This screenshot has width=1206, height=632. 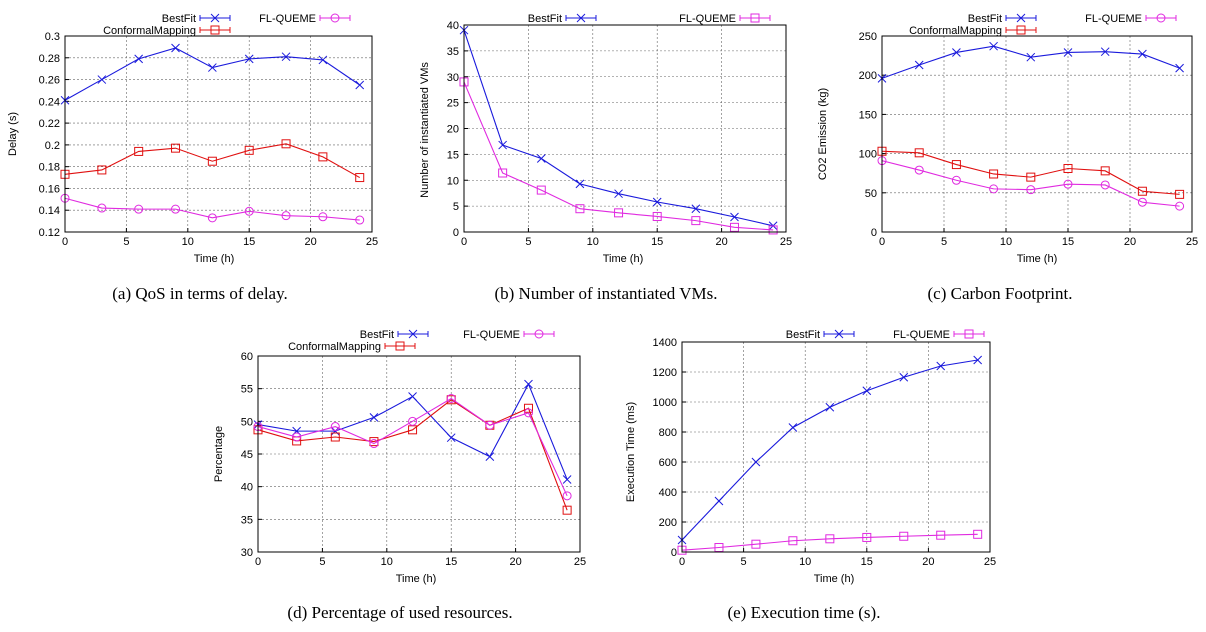 I want to click on x-tick-label: 25, so click(x=1192, y=242).